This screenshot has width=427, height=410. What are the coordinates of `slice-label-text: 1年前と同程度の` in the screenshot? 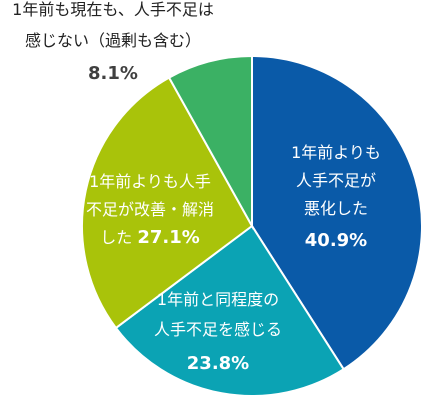 It's located at (218, 299).